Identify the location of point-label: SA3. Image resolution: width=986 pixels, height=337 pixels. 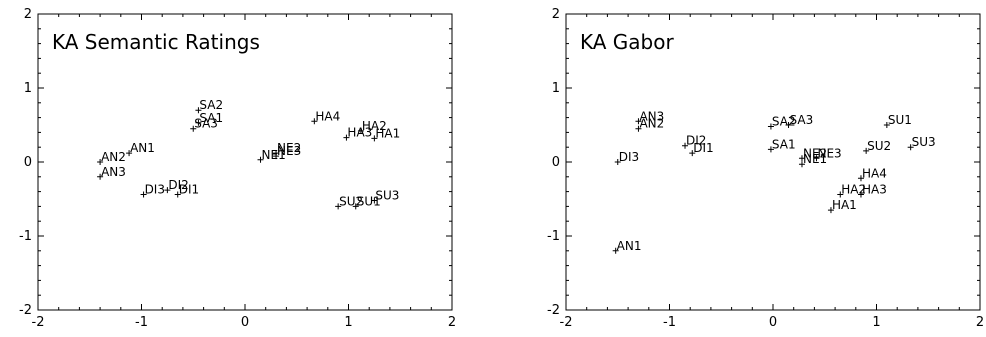
(802, 120).